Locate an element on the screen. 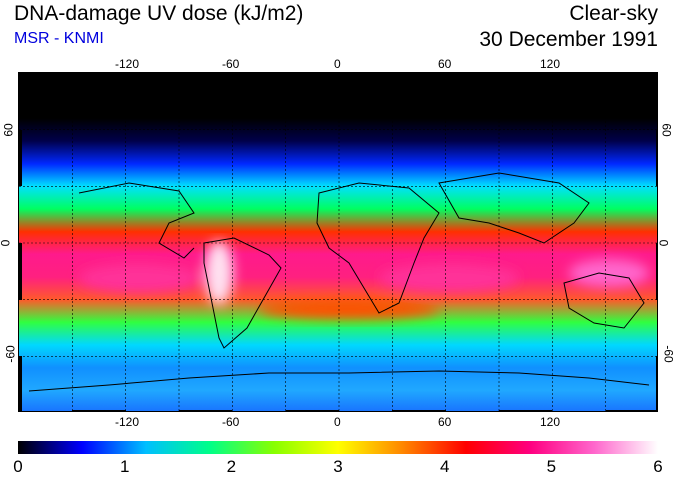 This screenshot has width=678, height=480. colorbar-label-0: 0 is located at coordinates (18, 466).